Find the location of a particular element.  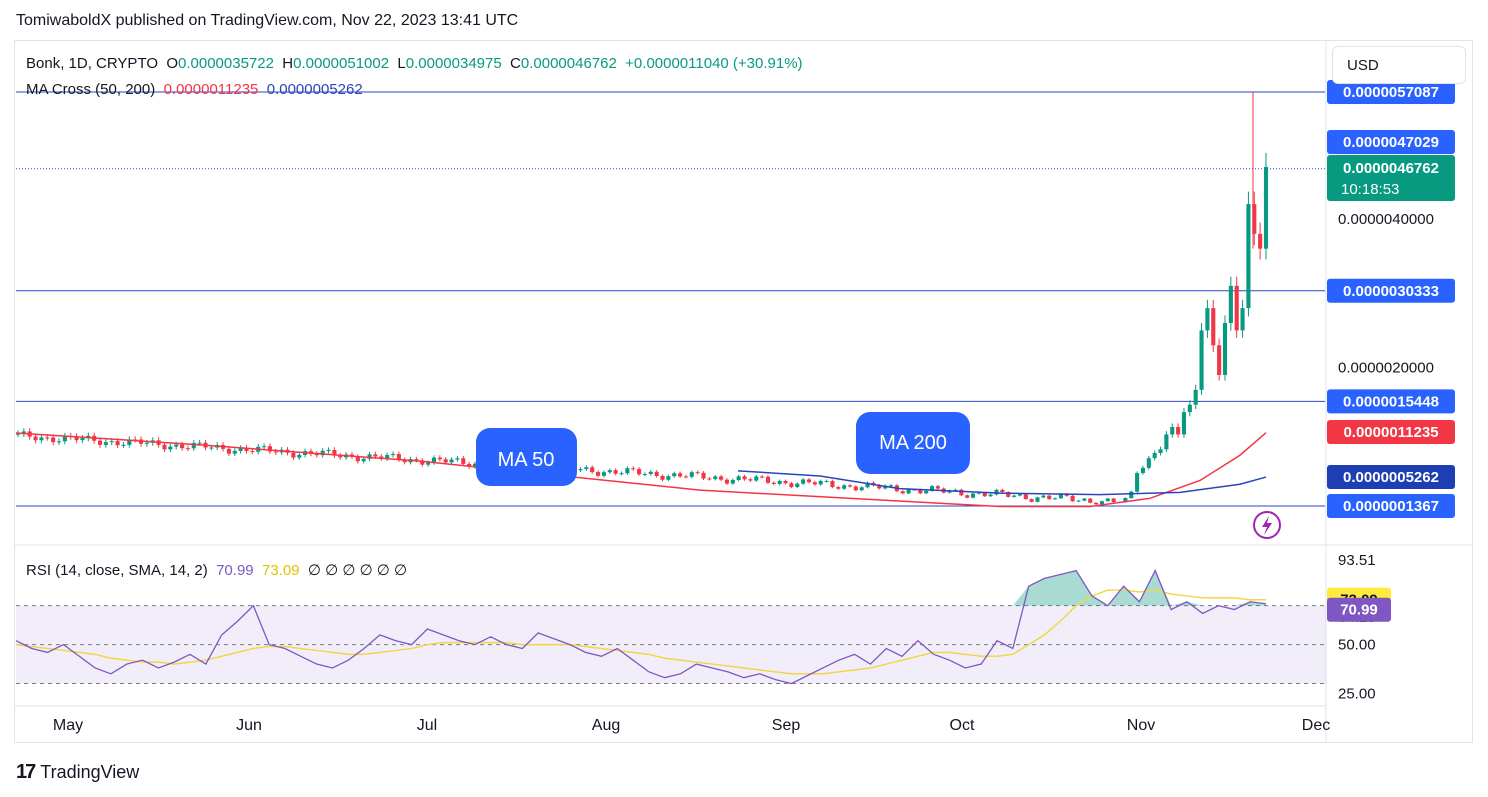

rsi-sma-line is located at coordinates (641, 632).